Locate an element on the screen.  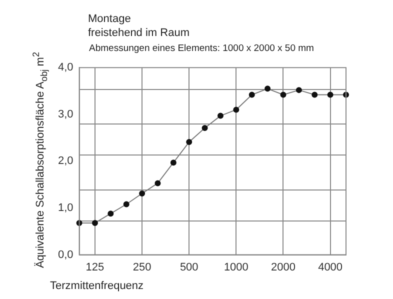
y-tick-label: 0,0 is located at coordinates (66, 254).